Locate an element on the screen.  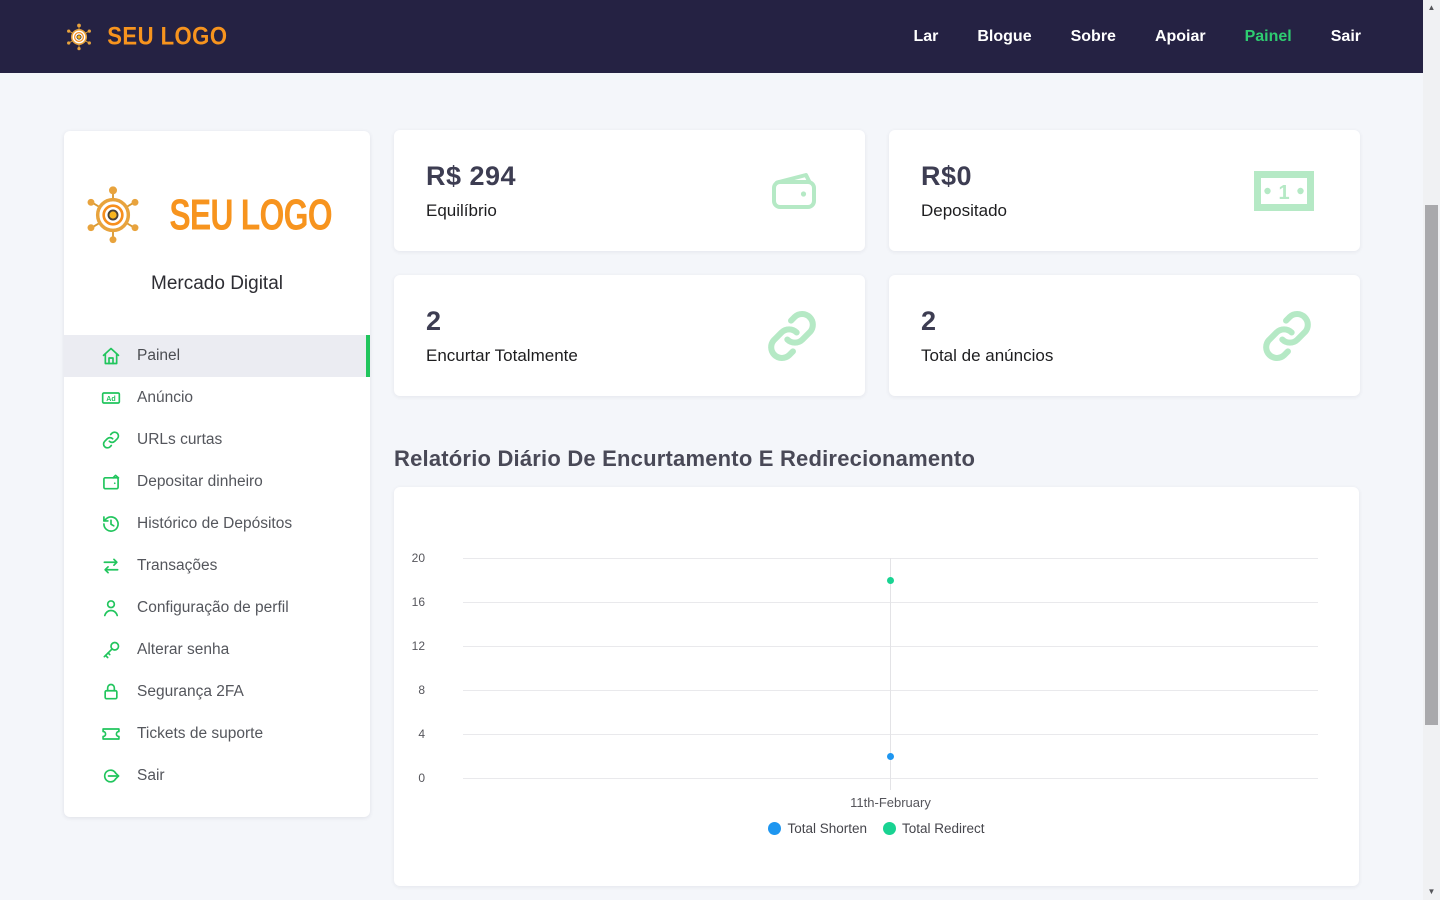
sidebar-item-label: Alterar senha is located at coordinates (183, 649).